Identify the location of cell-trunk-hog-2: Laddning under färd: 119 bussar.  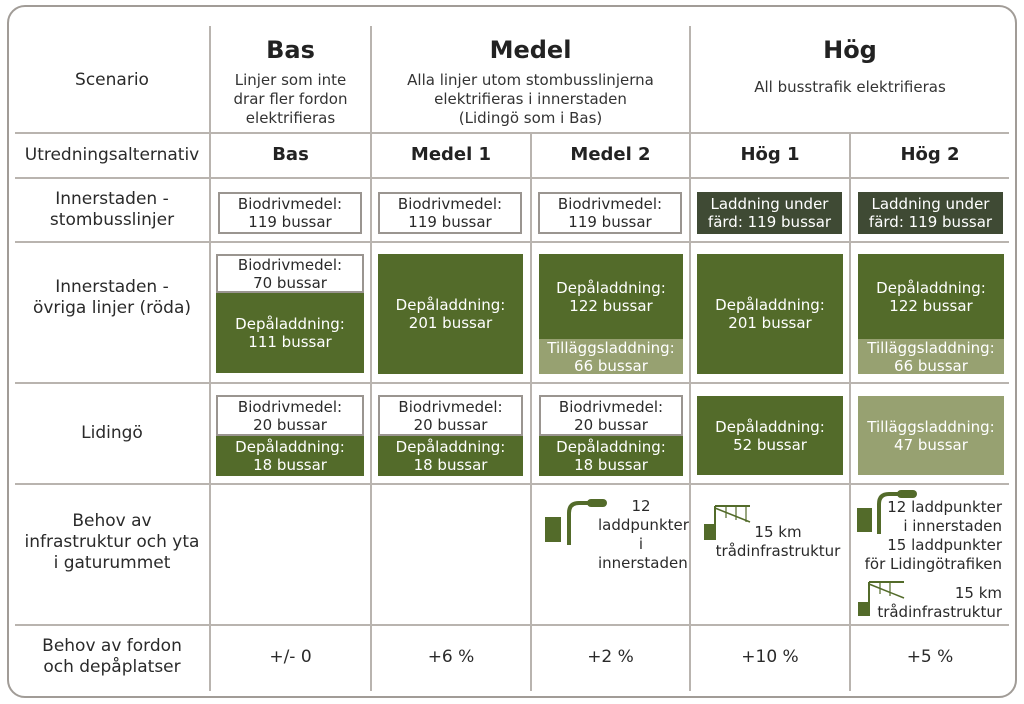
(930, 213).